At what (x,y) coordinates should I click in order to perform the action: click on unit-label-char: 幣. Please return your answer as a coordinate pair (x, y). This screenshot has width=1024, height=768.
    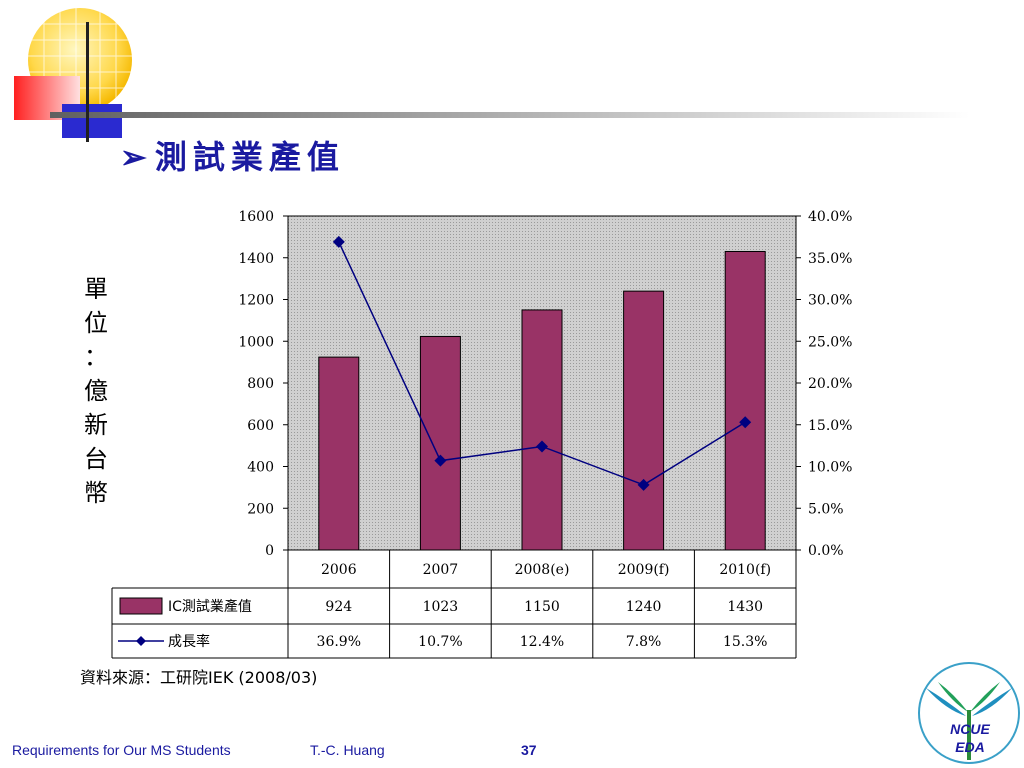
    Looking at the image, I should click on (96, 493).